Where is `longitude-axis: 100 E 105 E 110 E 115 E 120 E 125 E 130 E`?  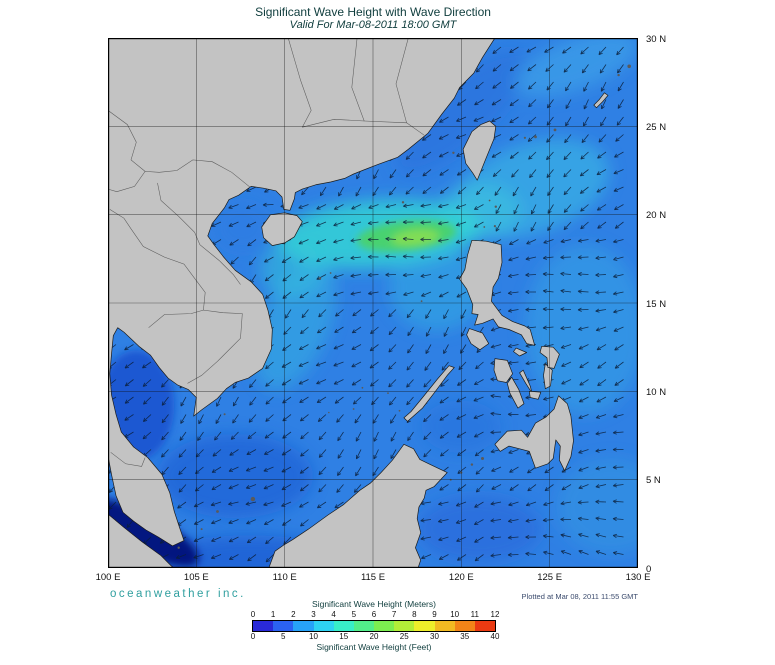
longitude-axis: 100 E 105 E 110 E 115 E 120 E 125 E 130 E is located at coordinates (373, 579).